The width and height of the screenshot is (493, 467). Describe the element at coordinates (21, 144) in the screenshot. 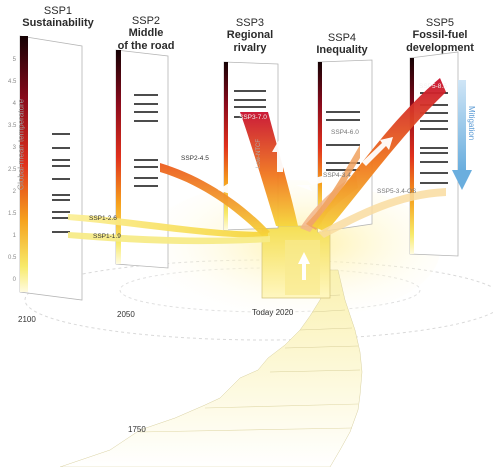

I see `axis-title: Global-mean temperature` at that location.